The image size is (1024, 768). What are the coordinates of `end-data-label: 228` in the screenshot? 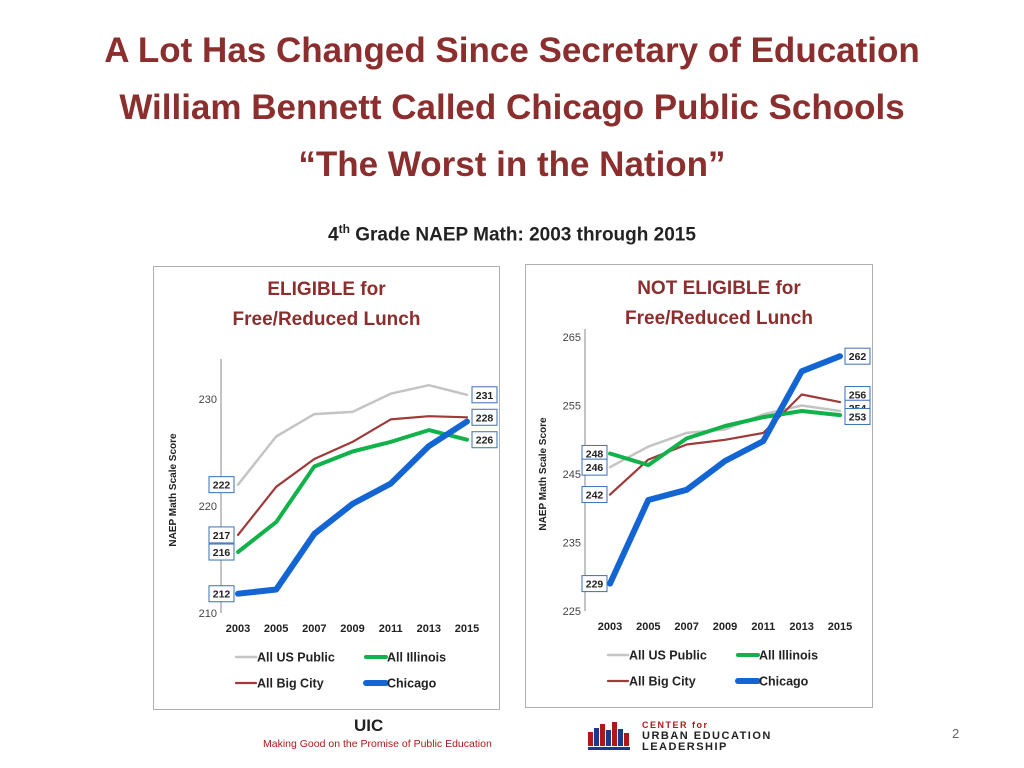 It's located at (485, 418).